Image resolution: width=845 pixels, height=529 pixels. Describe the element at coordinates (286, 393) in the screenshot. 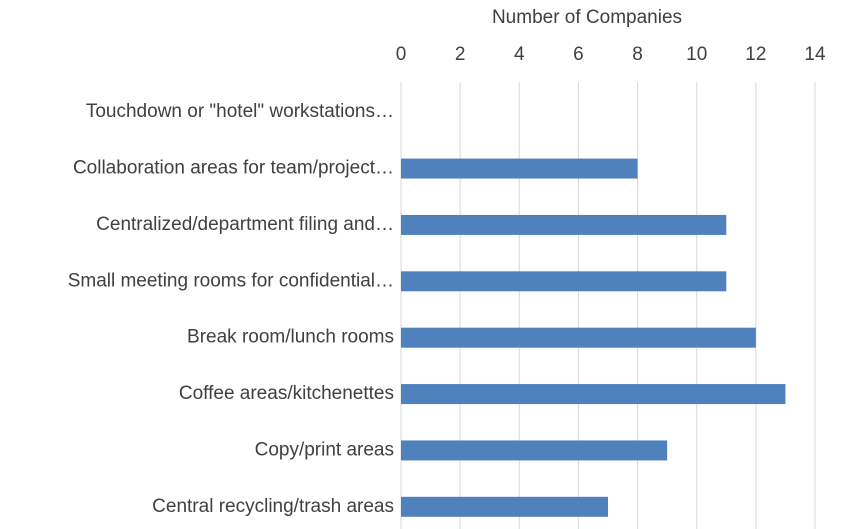

I see `y-tick-label: Coffee areas/kitchenettes` at that location.